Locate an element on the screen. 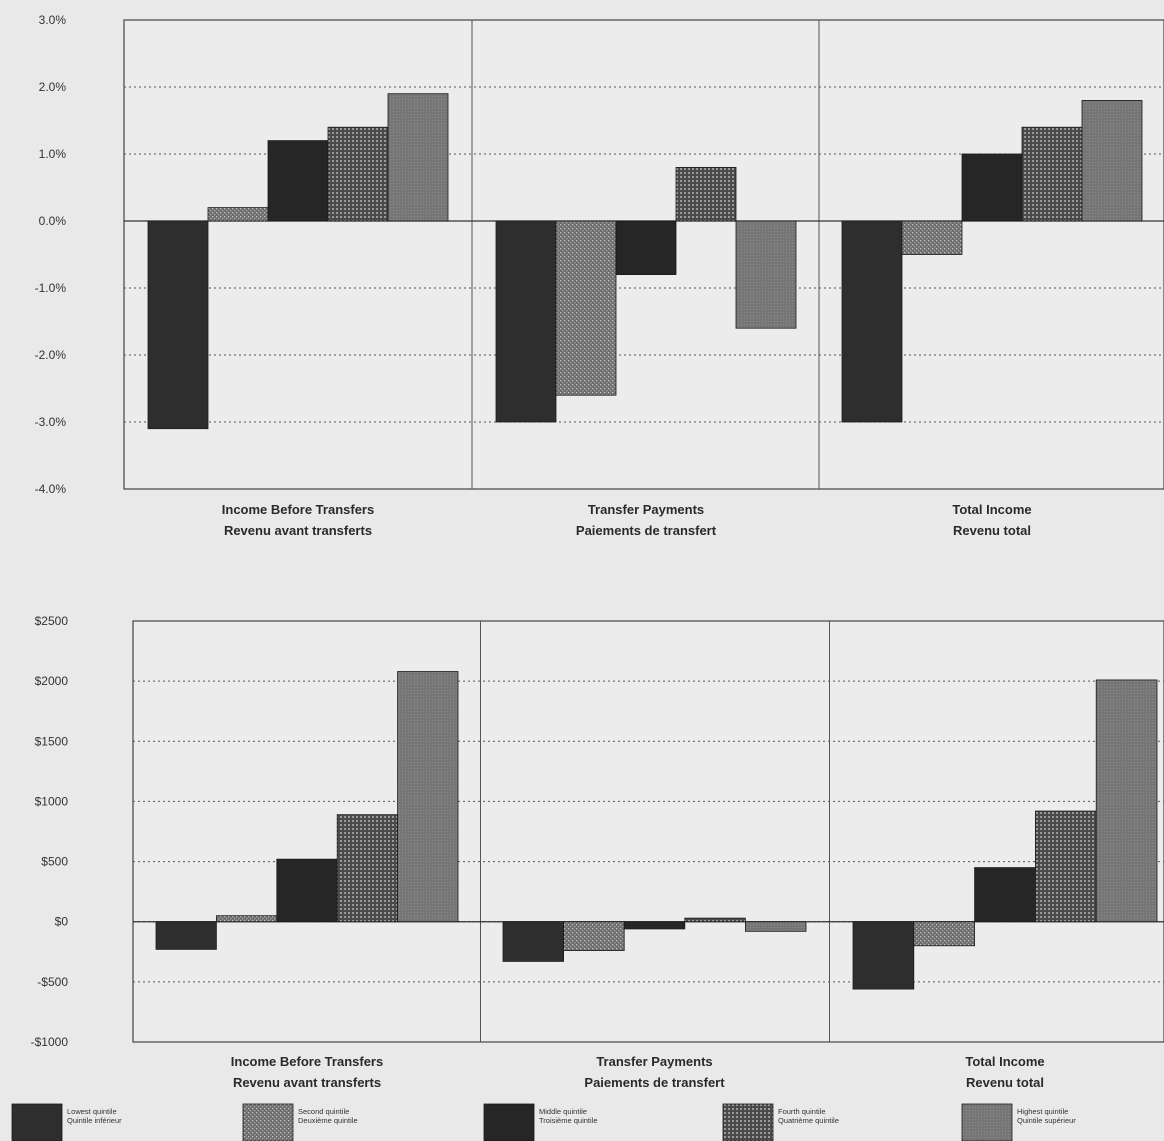 This screenshot has width=1164, height=1141. y-tick-label: 1.0% is located at coordinates (53, 154).